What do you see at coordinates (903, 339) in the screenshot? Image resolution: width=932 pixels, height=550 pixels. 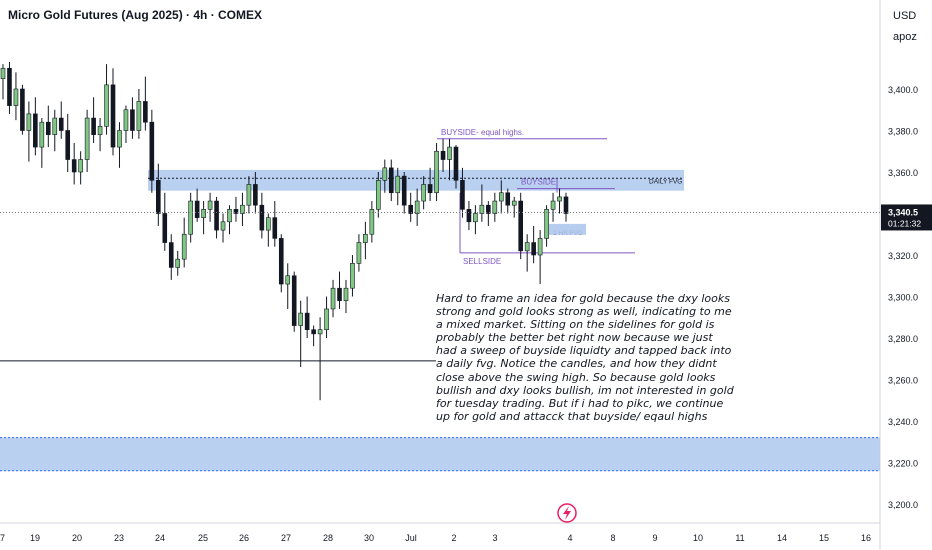 I see `price-tick-label: 3,280.0` at bounding box center [903, 339].